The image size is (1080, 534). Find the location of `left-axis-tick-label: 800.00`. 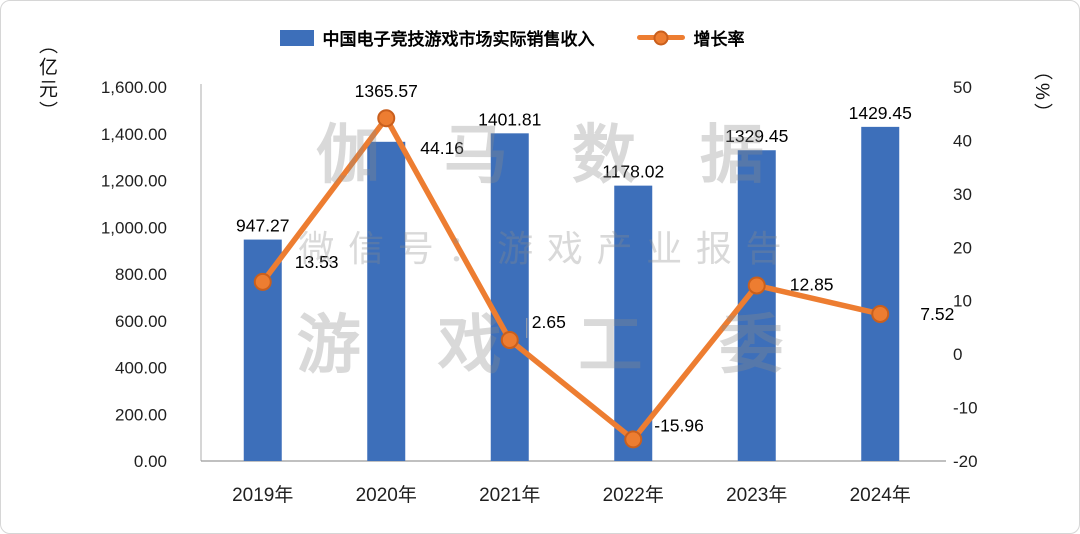

left-axis-tick-label: 800.00 is located at coordinates (141, 274).